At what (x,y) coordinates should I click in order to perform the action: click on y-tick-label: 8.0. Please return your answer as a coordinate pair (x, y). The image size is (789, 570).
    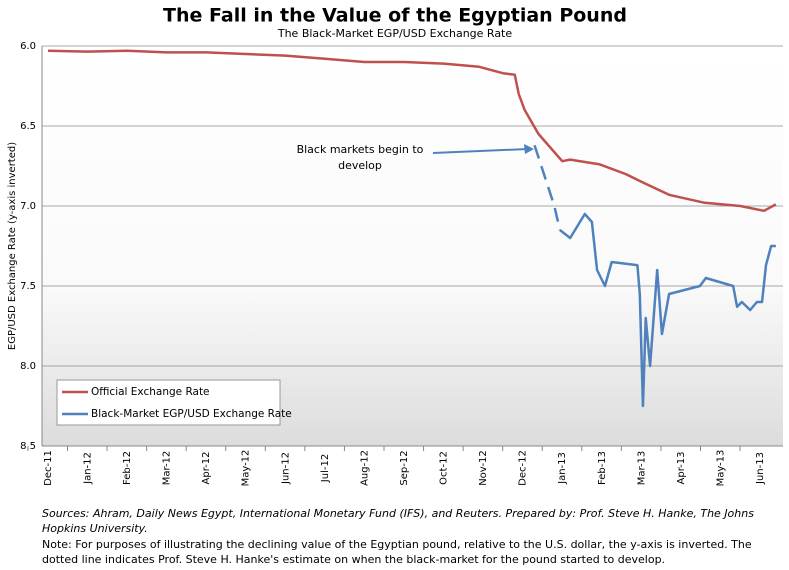
    Looking at the image, I should click on (28, 366).